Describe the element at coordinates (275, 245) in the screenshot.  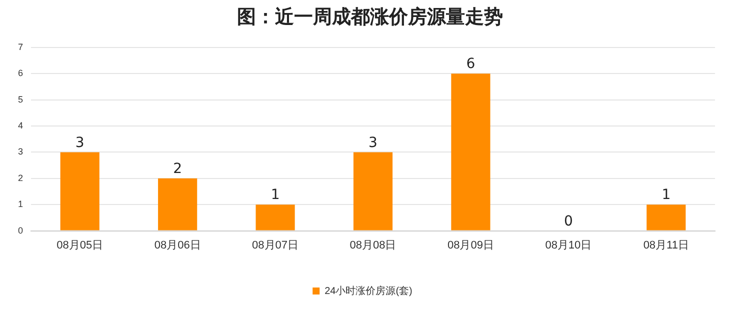
I see `x-tick-label: 08月07日` at that location.